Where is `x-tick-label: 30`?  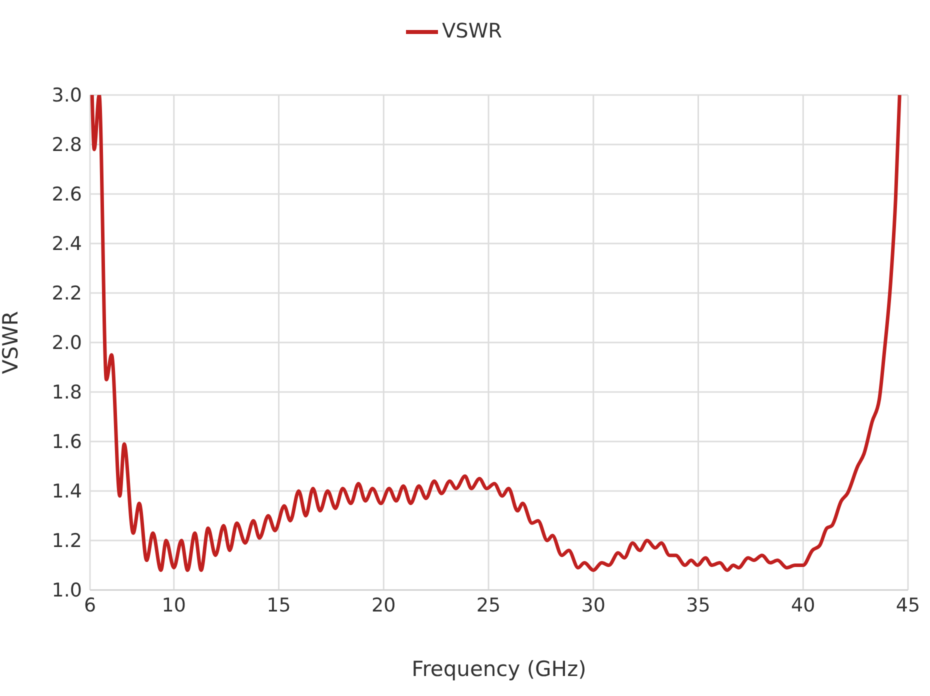
x-tick-label: 30 is located at coordinates (593, 605).